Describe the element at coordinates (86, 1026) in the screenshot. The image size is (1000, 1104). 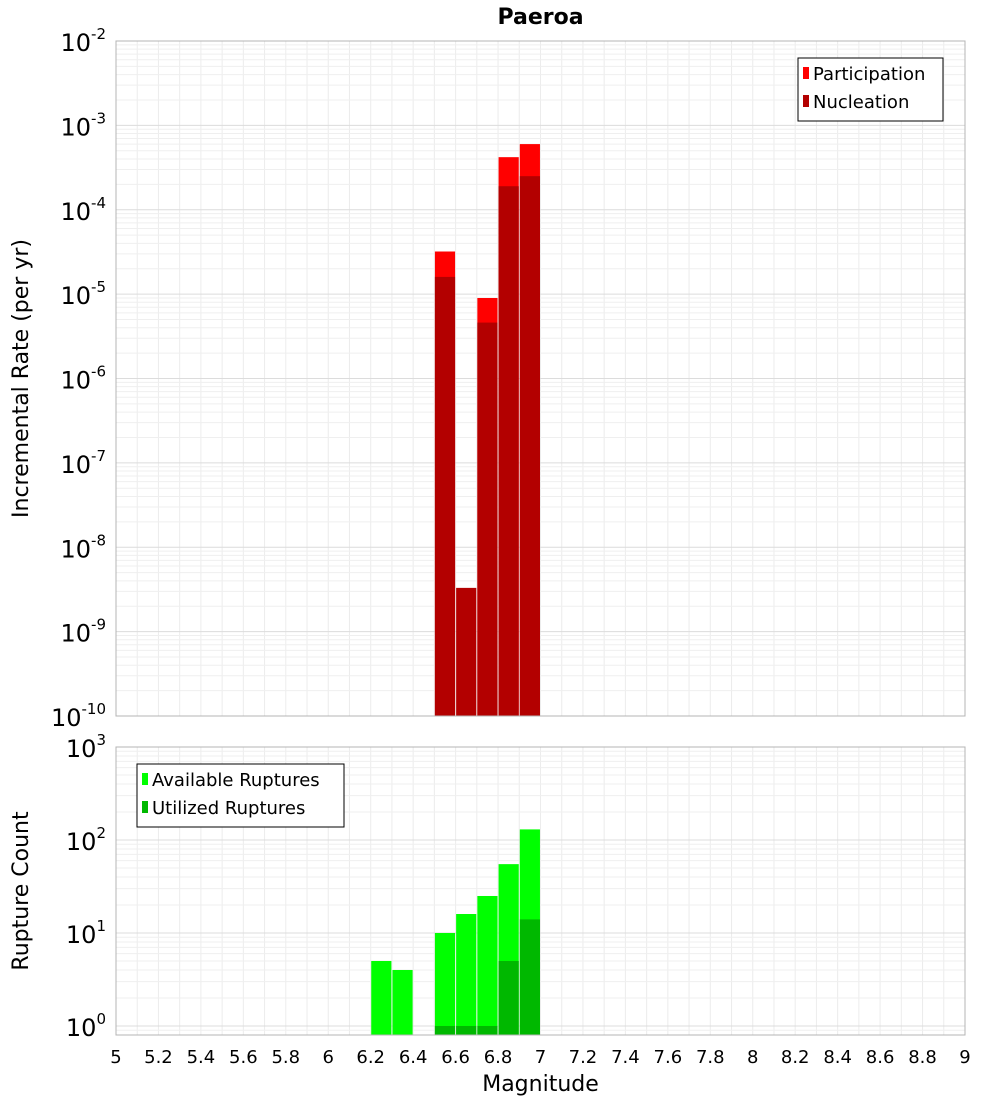
I see `y-tick-label: 10⁰` at that location.